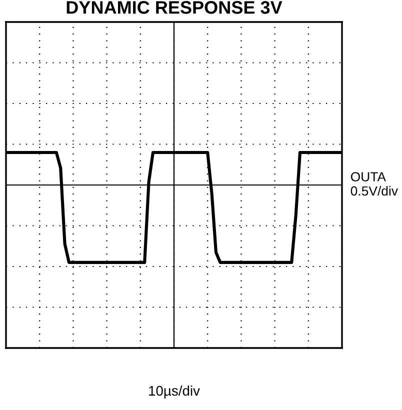 The height and width of the screenshot is (410, 402). What do you see at coordinates (374, 184) in the screenshot?
I see `y-axis-title: OUTA 0.5V/div` at bounding box center [374, 184].